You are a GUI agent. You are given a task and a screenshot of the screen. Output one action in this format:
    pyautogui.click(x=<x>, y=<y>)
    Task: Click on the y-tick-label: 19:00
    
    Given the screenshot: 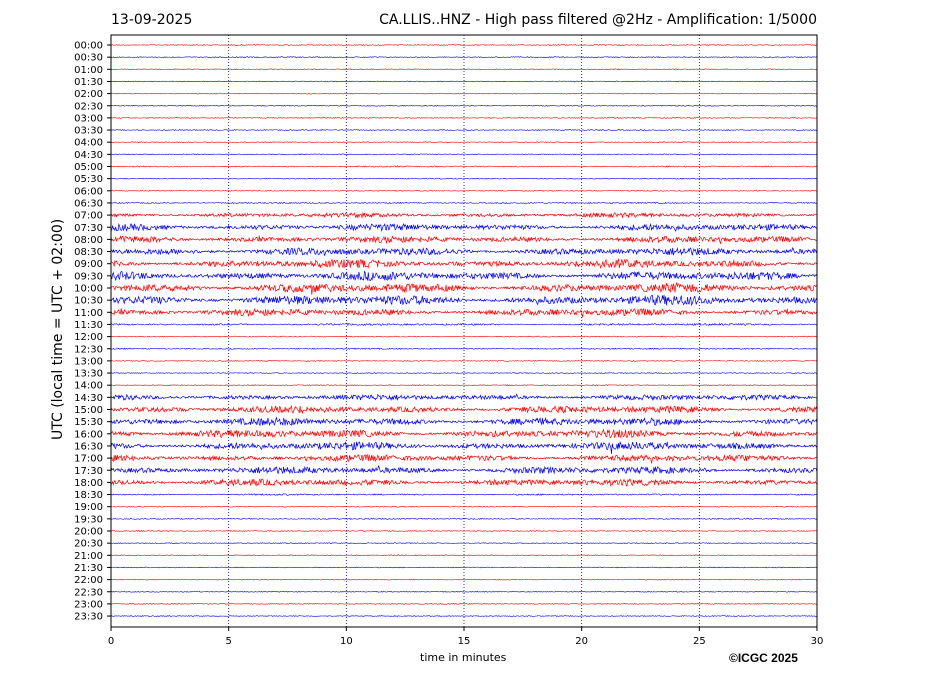 What is the action you would take?
    pyautogui.click(x=88, y=507)
    